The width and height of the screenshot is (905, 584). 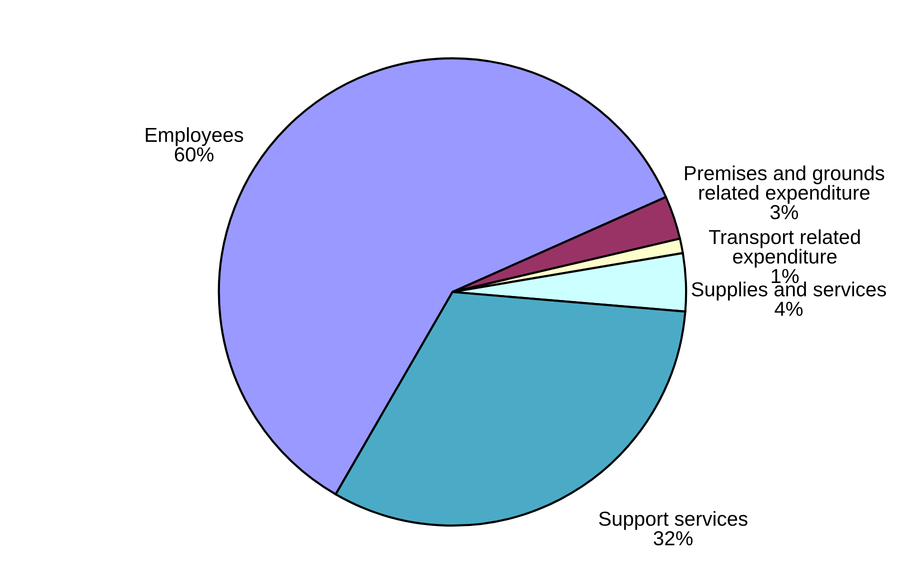 What do you see at coordinates (784, 212) in the screenshot?
I see `data-label: 3%` at bounding box center [784, 212].